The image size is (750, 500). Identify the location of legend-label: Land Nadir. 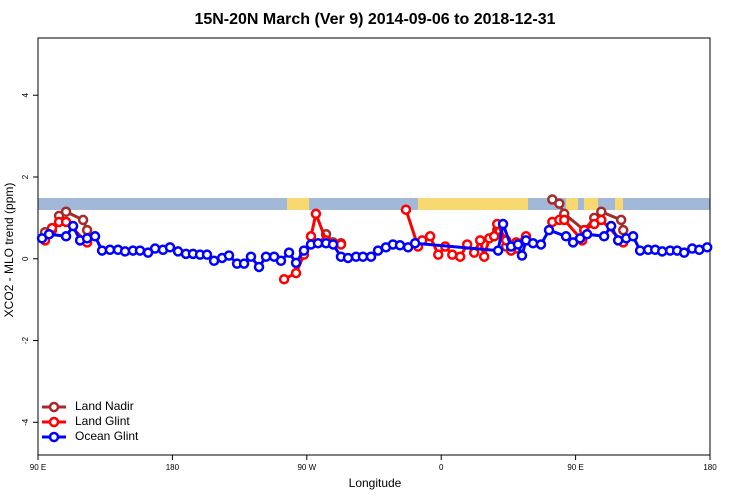
(104, 406).